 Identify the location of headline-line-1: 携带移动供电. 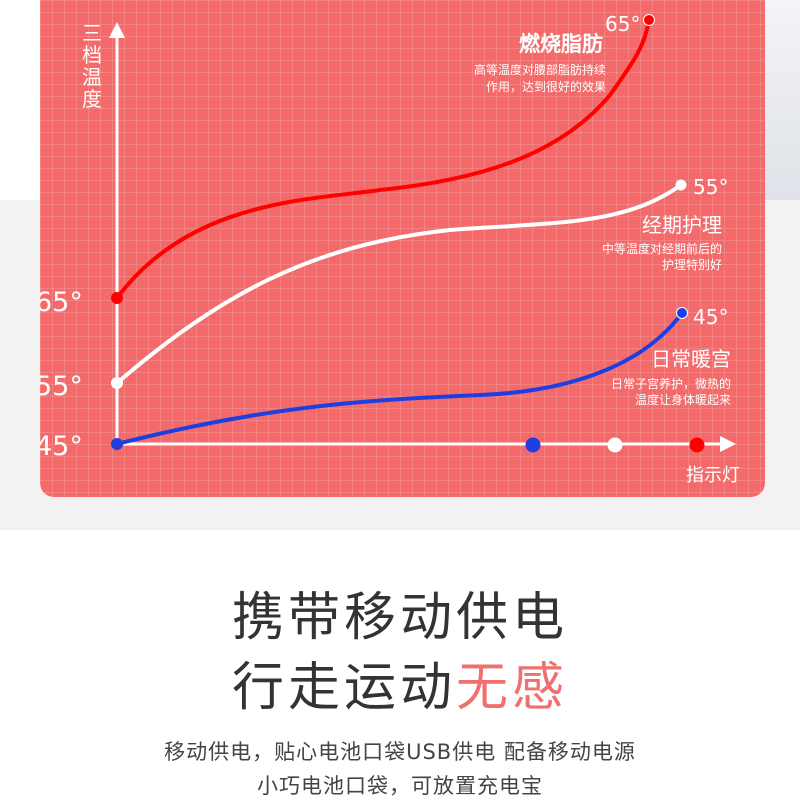
(399, 618).